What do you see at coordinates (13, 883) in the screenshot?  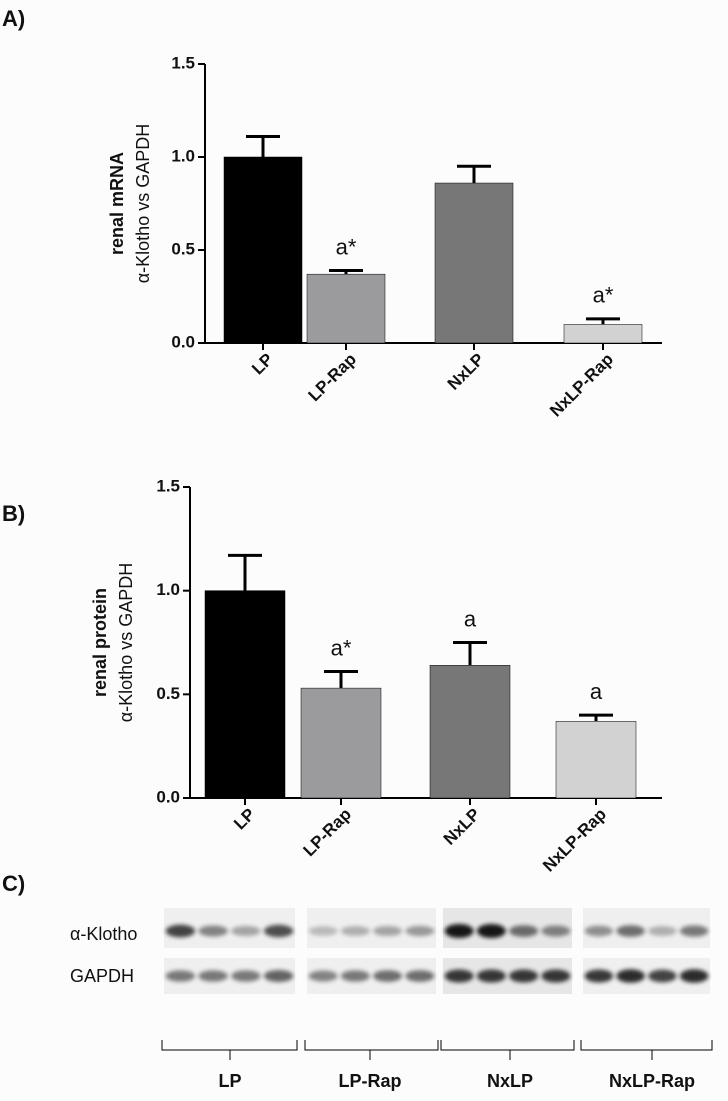 I see `panel-label: C)` at bounding box center [13, 883].